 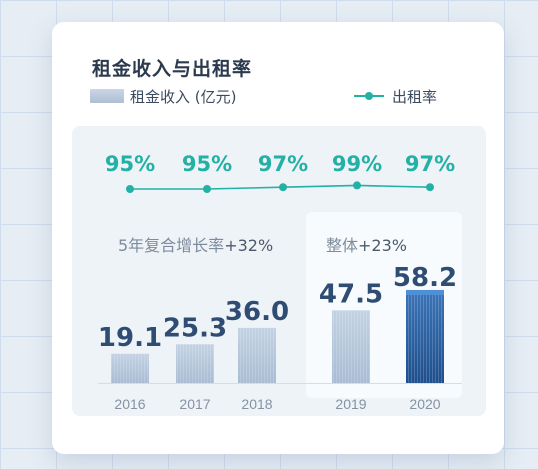 I want to click on bar-value-label: 58.2, so click(x=425, y=278).